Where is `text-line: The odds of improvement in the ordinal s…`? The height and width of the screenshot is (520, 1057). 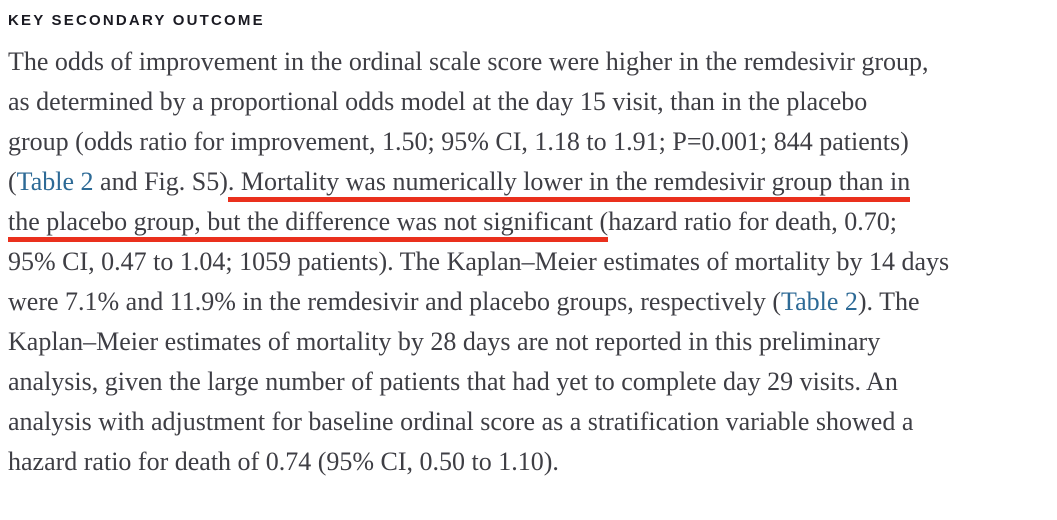
text-line: The odds of improvement in the ordinal s… is located at coordinates (529, 62).